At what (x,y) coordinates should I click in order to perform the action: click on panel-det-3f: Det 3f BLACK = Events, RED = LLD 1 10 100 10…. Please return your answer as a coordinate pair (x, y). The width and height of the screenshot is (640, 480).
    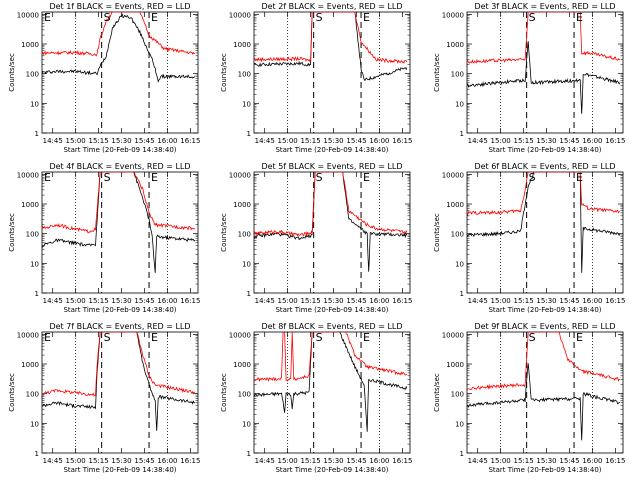
    Looking at the image, I should click on (529, 78).